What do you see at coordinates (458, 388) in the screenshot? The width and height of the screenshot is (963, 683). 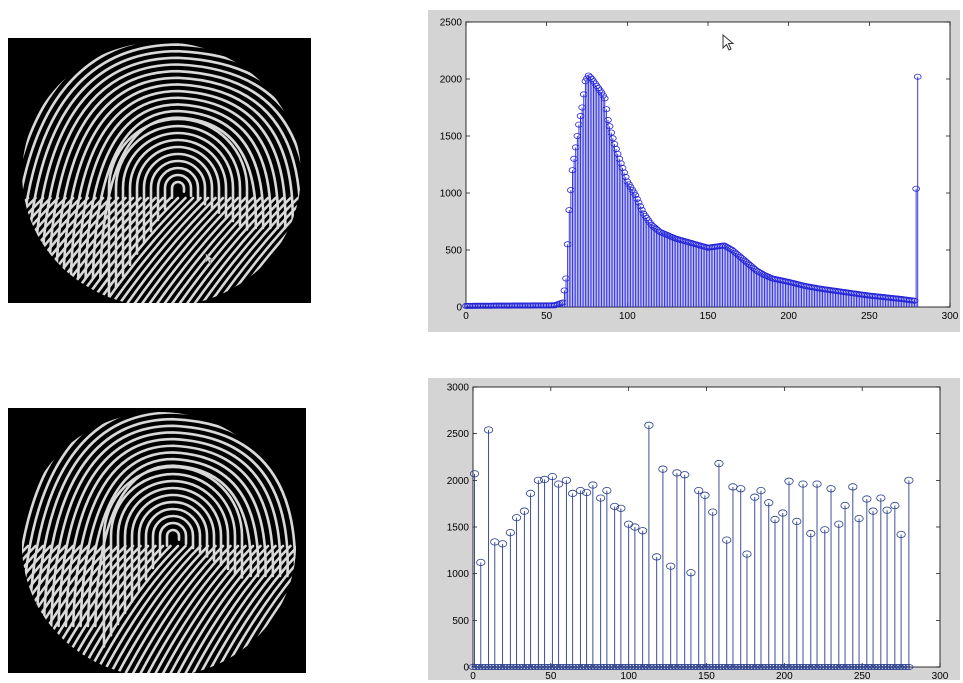 I see `y-tick-label: 3000` at bounding box center [458, 388].